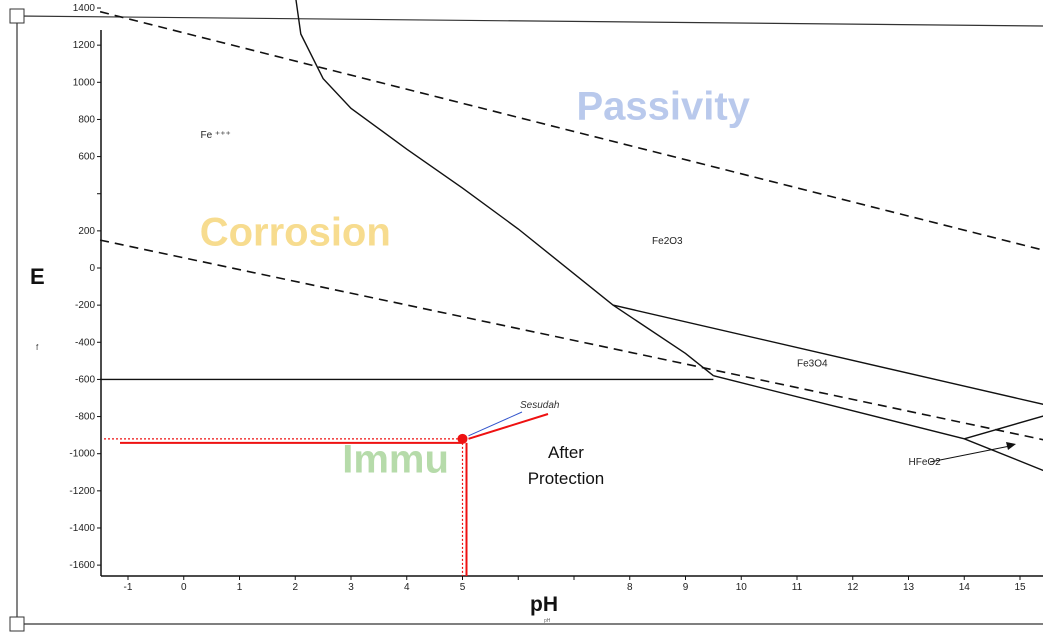 The height and width of the screenshot is (632, 1043). What do you see at coordinates (85, 379) in the screenshot?
I see `y-tick-label: -600` at bounding box center [85, 379].